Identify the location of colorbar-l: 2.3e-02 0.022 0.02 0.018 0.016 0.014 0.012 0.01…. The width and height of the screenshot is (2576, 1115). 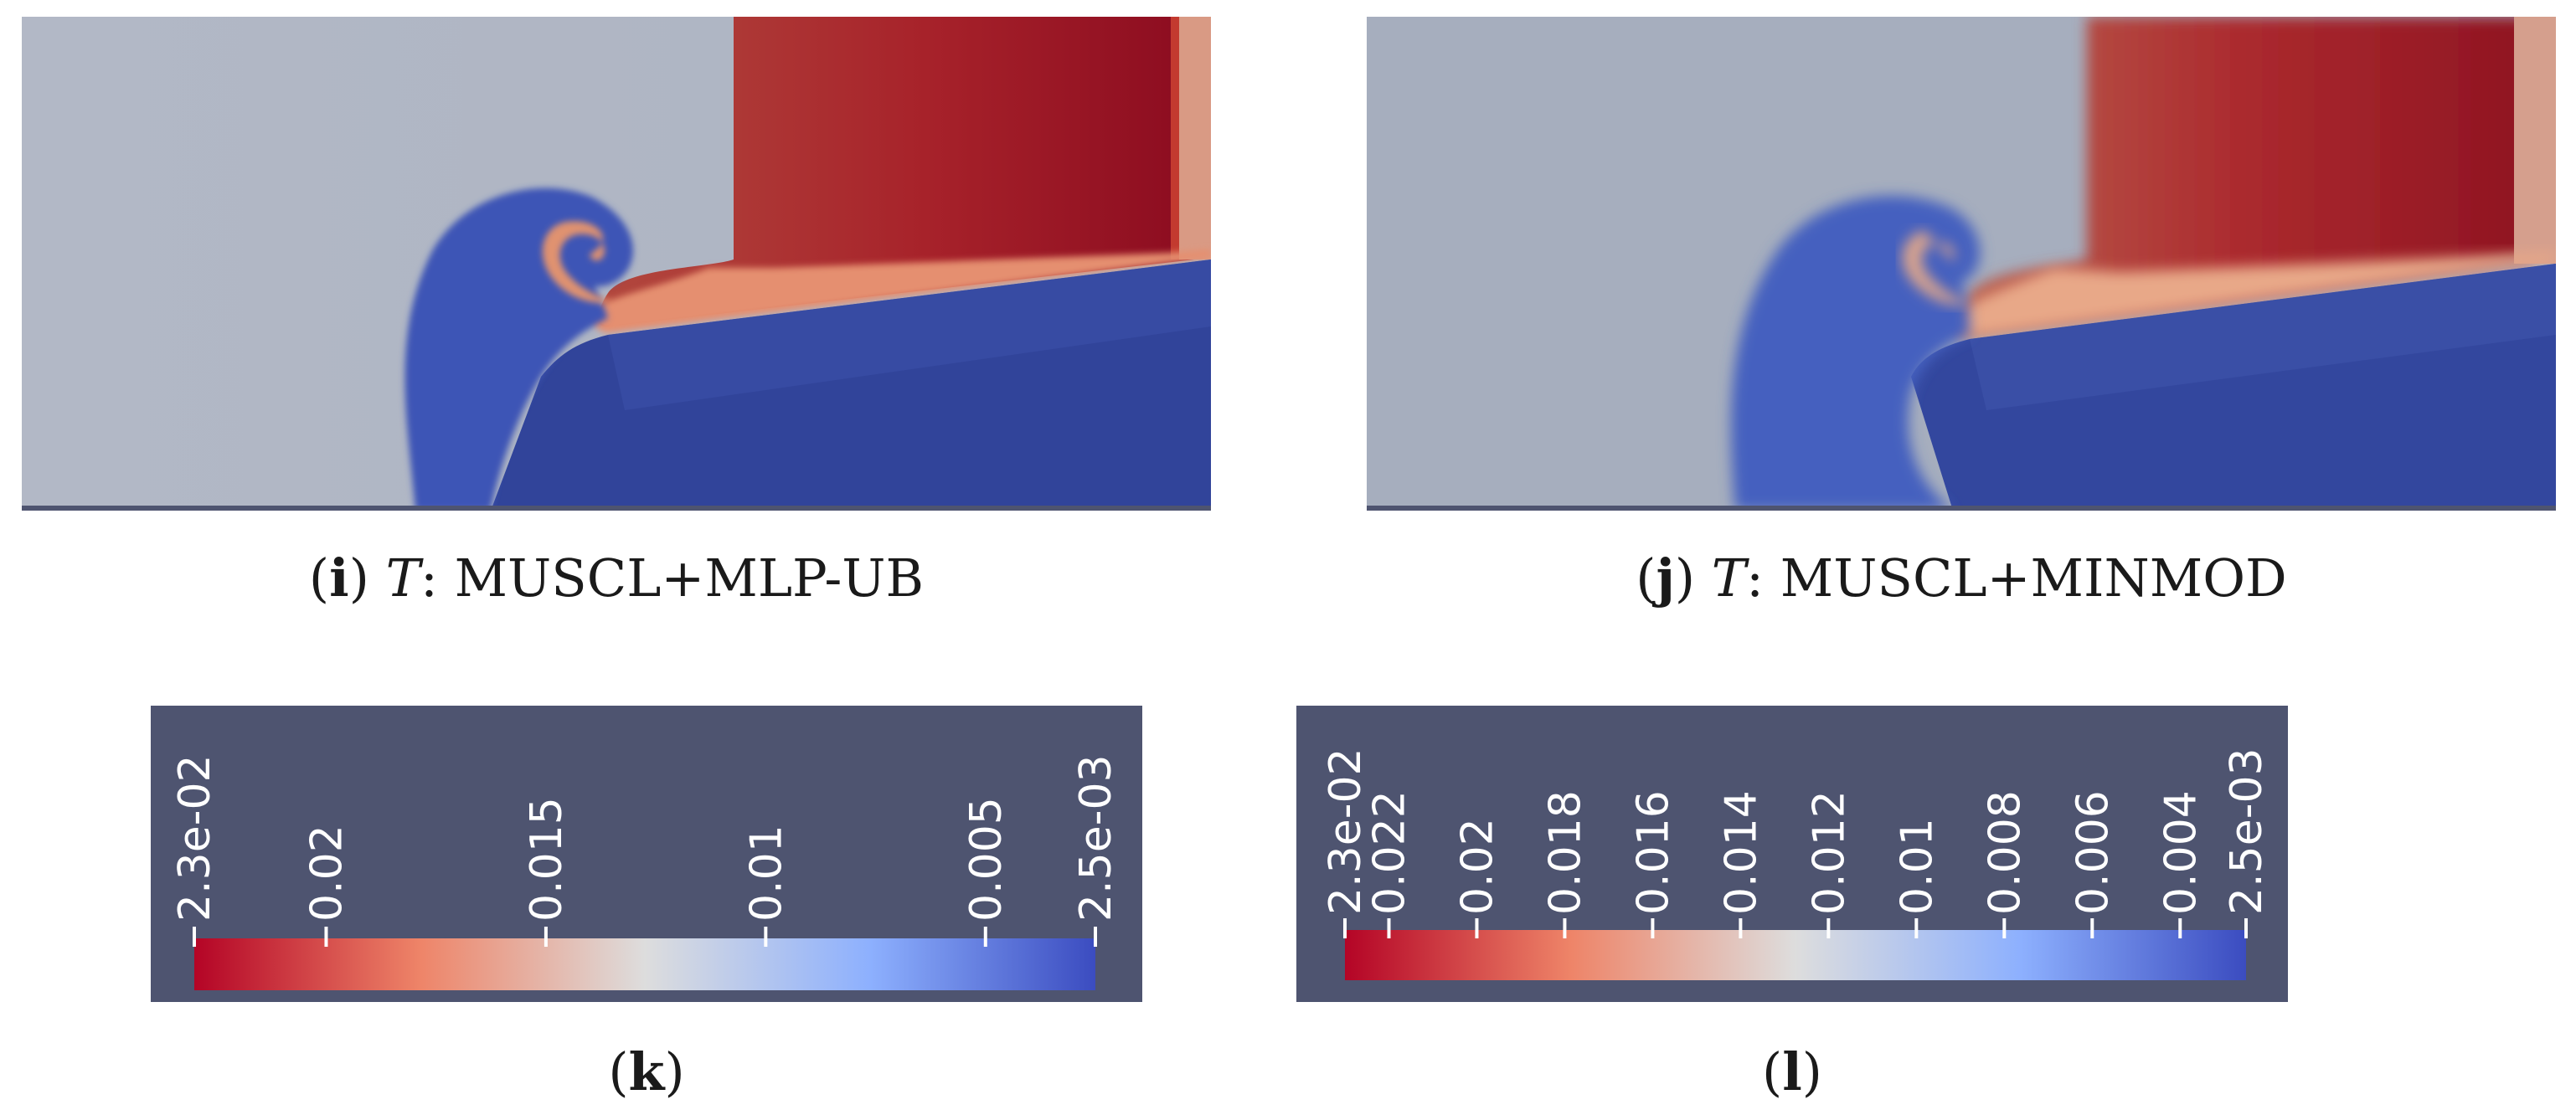
(1792, 854).